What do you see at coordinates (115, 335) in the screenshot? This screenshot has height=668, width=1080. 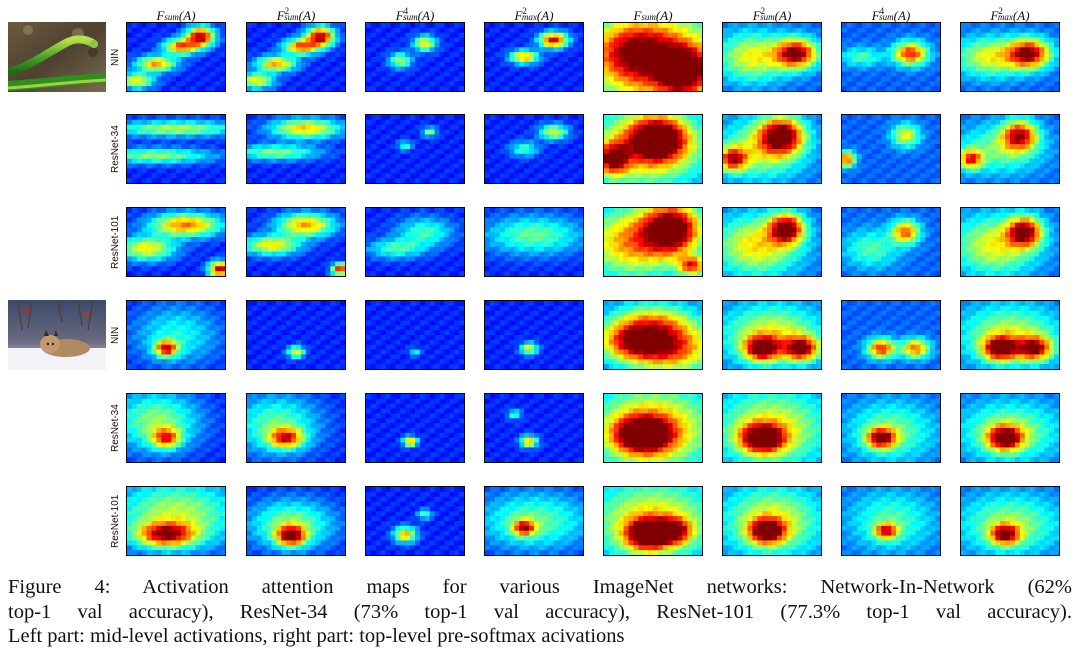 I see `row-label-4: NIN` at bounding box center [115, 335].